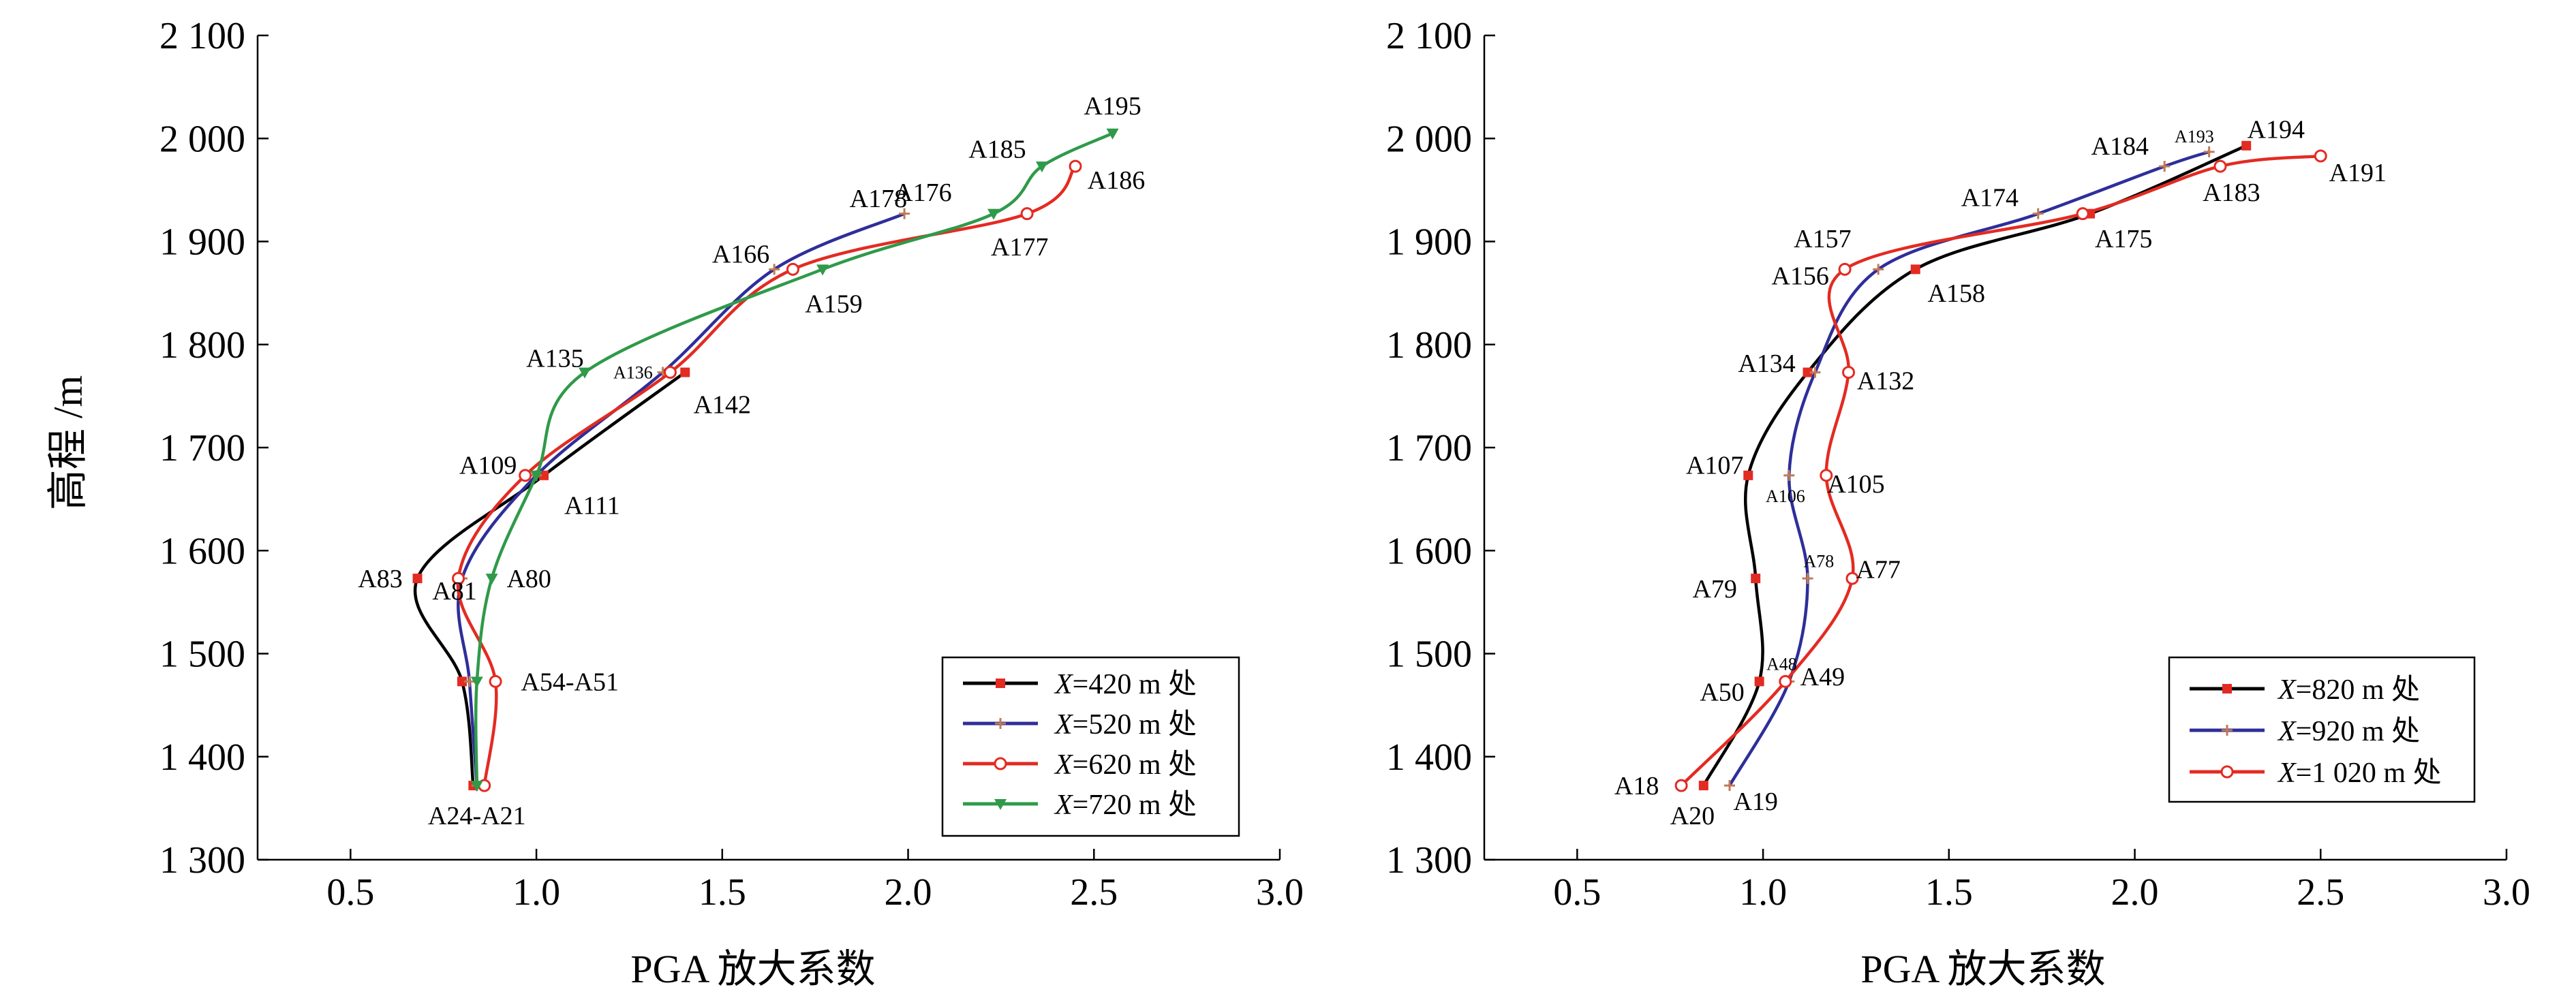  Describe the element at coordinates (1714, 466) in the screenshot. I see `point-label: A107` at that location.